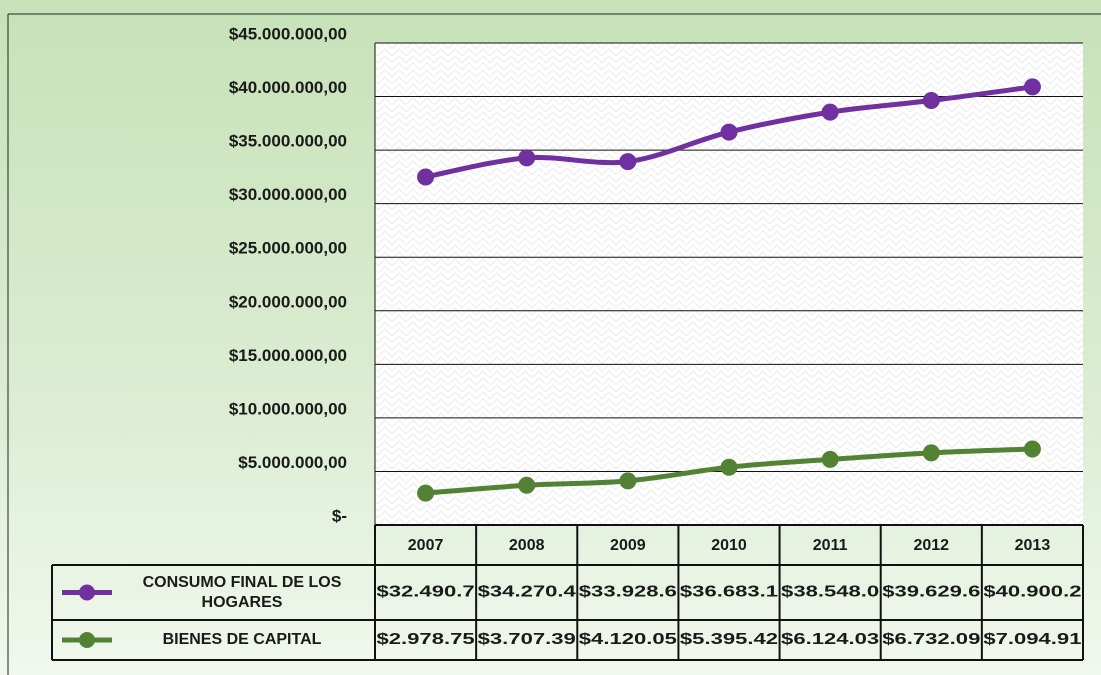  Describe the element at coordinates (1032, 639) in the screenshot. I see `table-cell: $7.094.91` at that location.